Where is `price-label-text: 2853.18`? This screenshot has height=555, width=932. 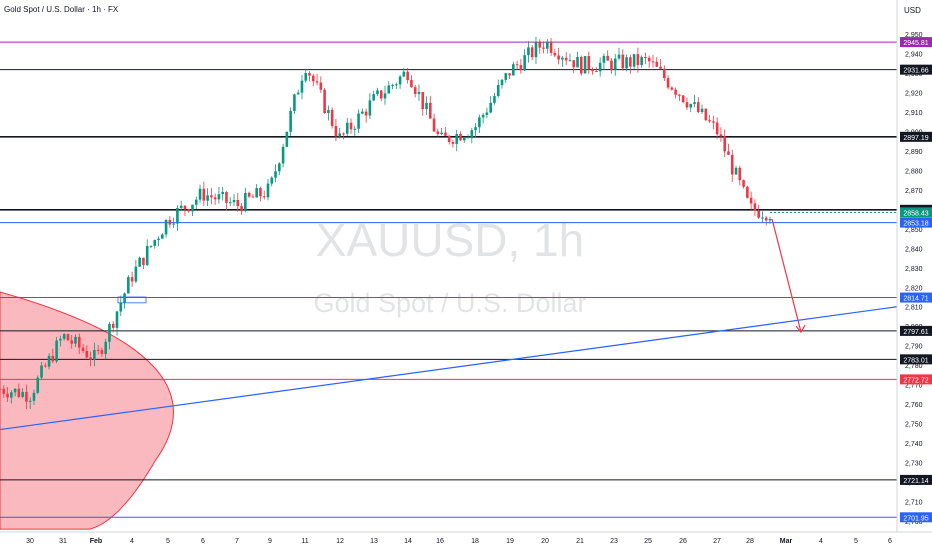
price-label-text: 2853.18 is located at coordinates (915, 224).